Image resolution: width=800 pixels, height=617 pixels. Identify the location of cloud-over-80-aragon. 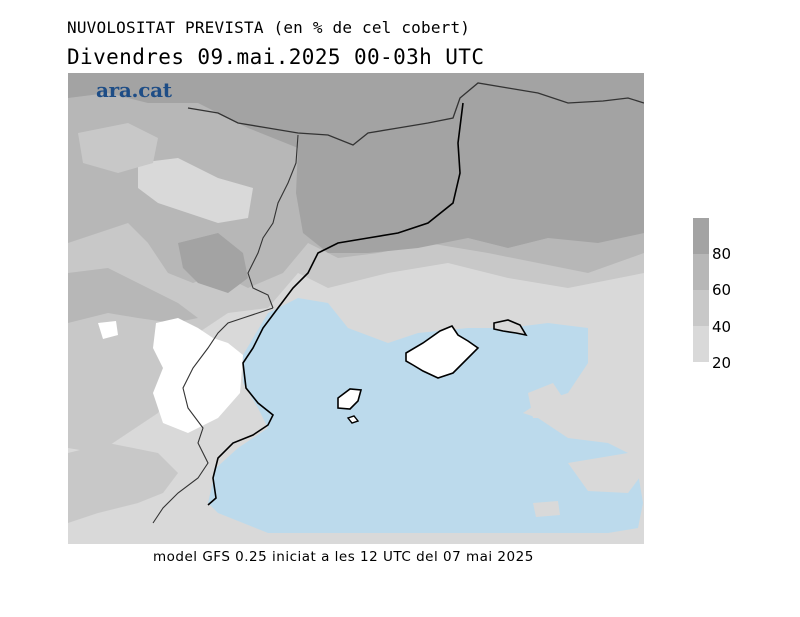
(213, 263).